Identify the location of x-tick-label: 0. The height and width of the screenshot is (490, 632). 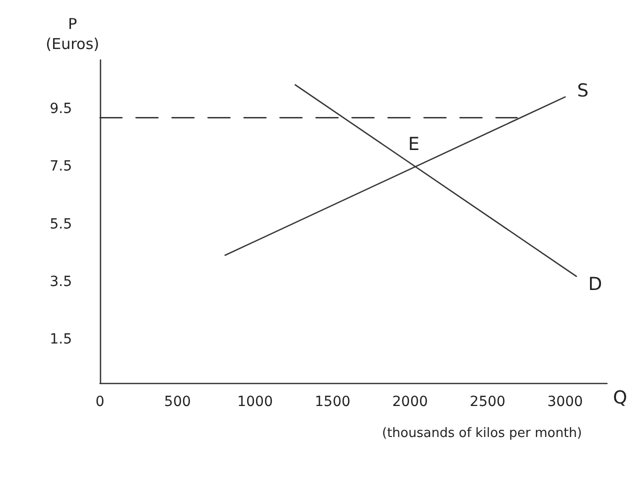
(100, 402).